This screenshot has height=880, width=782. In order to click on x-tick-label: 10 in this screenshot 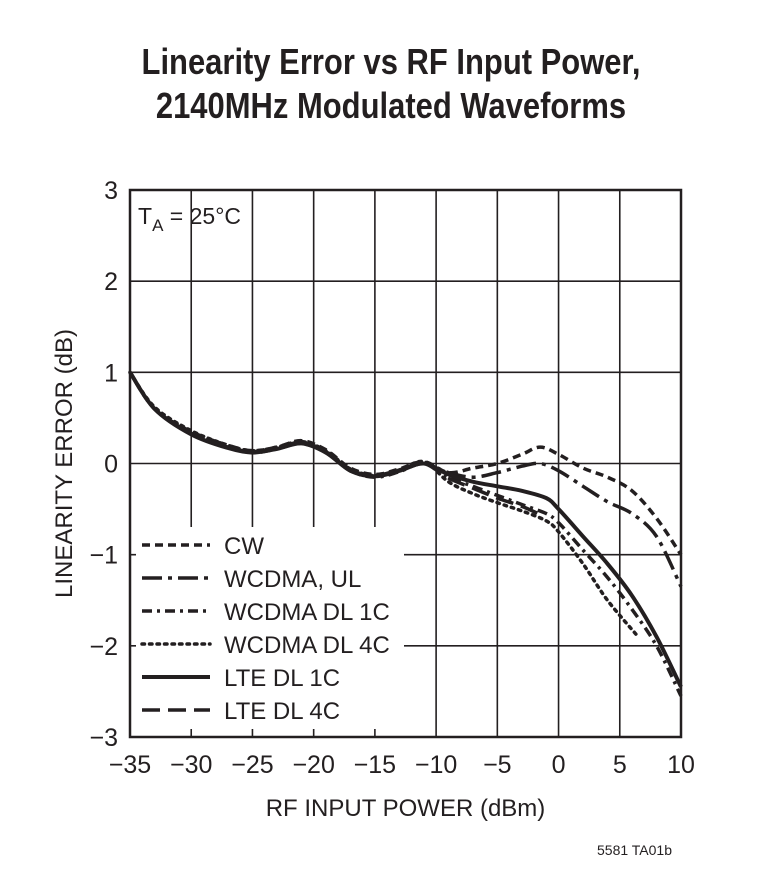, I will do `click(681, 765)`.